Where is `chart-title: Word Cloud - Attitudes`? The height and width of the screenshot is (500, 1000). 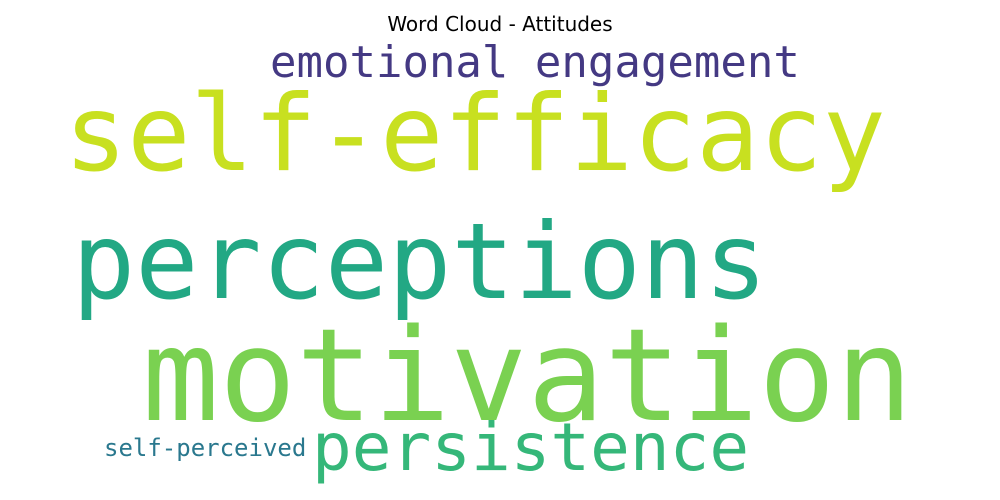 chart-title: Word Cloud - Attitudes is located at coordinates (499, 24).